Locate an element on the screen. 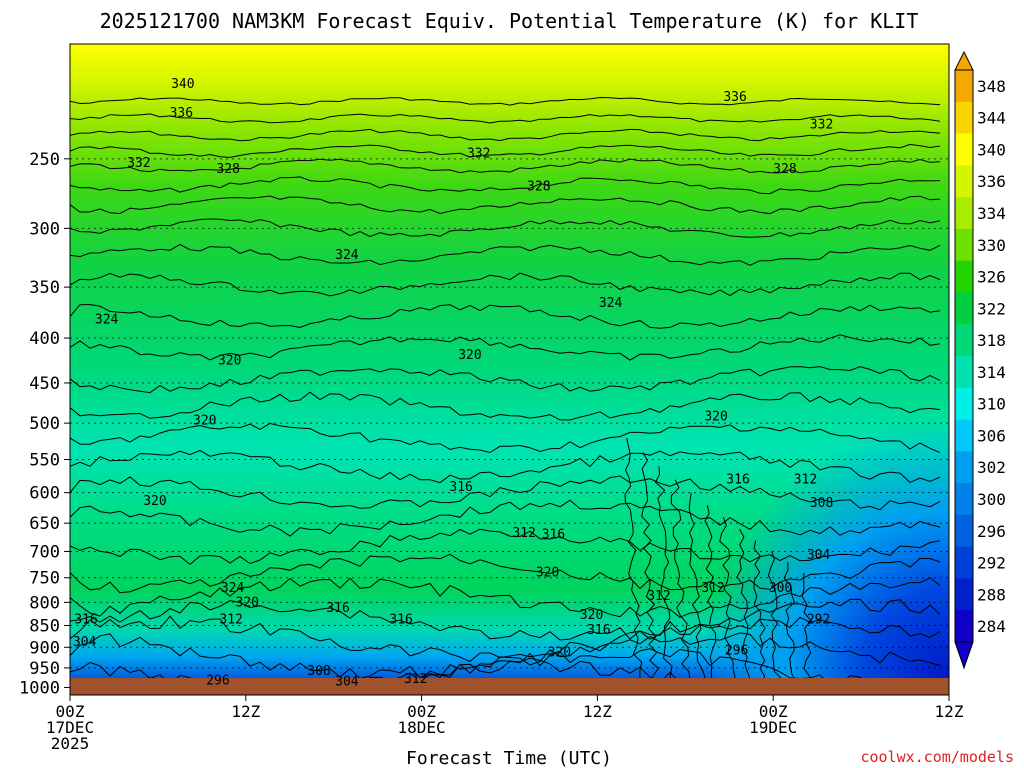 Image resolution: width=1024 pixels, height=768 pixels. colorbar-label: 340 is located at coordinates (991, 149).